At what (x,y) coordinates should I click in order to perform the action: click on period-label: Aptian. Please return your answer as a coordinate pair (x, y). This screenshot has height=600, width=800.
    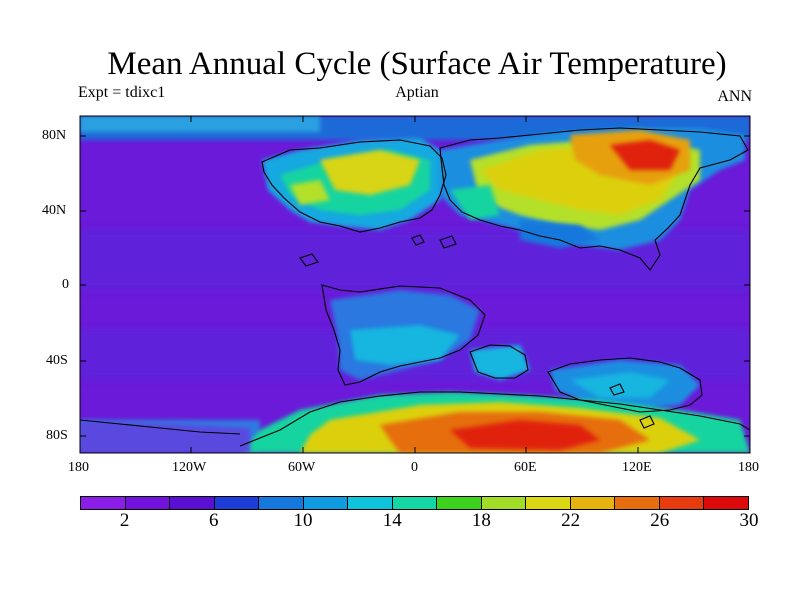
    Looking at the image, I should click on (417, 92).